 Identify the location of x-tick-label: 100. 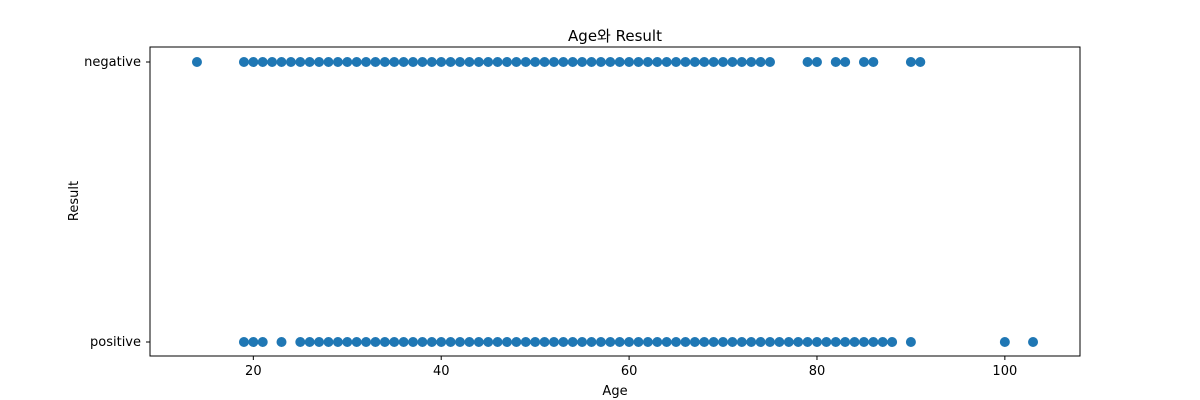
(1004, 371).